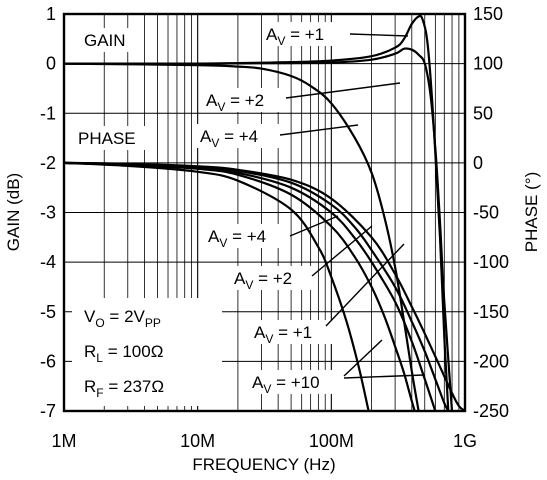 The width and height of the screenshot is (547, 480). Describe the element at coordinates (336, 367) in the screenshot. I see `annotation-phase-av10: AV = +10` at that location.